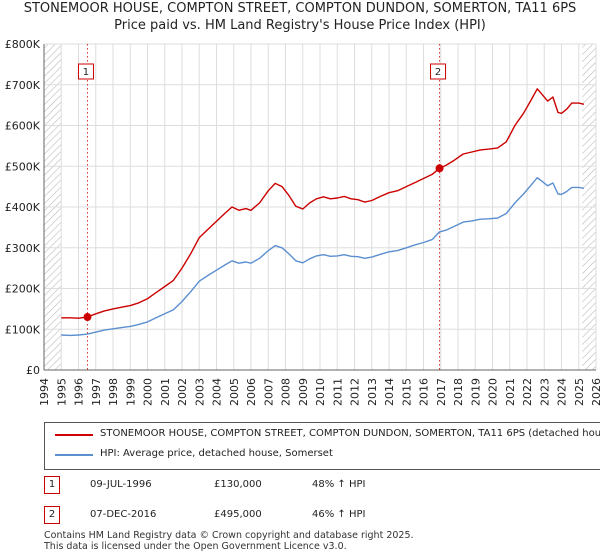 The height and width of the screenshot is (560, 600). Describe the element at coordinates (300, 518) in the screenshot. I see `sale-row-2: 2 07-DEC-2016 £495,000 46% ↑ HPI` at that location.